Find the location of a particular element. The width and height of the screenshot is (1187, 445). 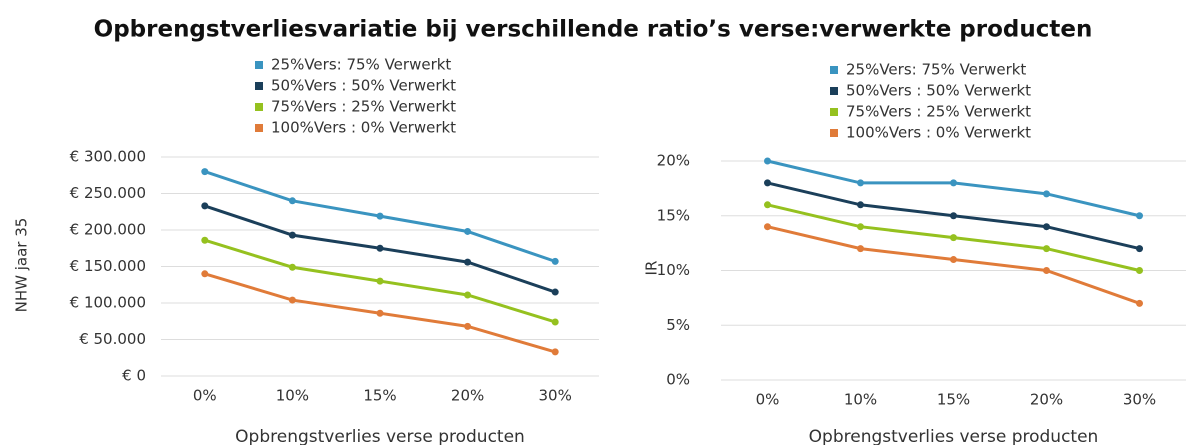

y-tick-label: € 300.000 is located at coordinates (108, 157).